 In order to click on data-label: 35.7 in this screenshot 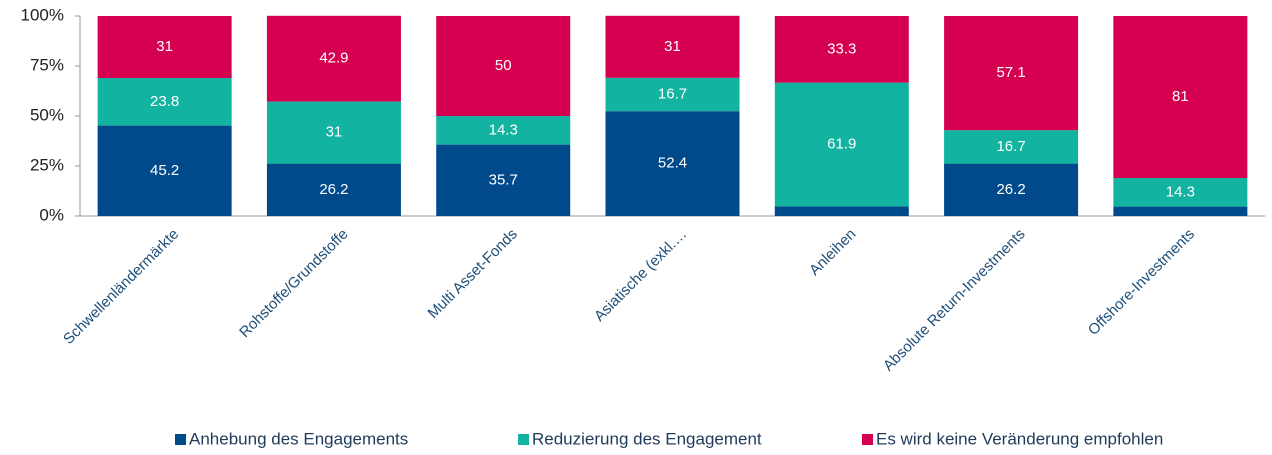, I will do `click(503, 179)`.